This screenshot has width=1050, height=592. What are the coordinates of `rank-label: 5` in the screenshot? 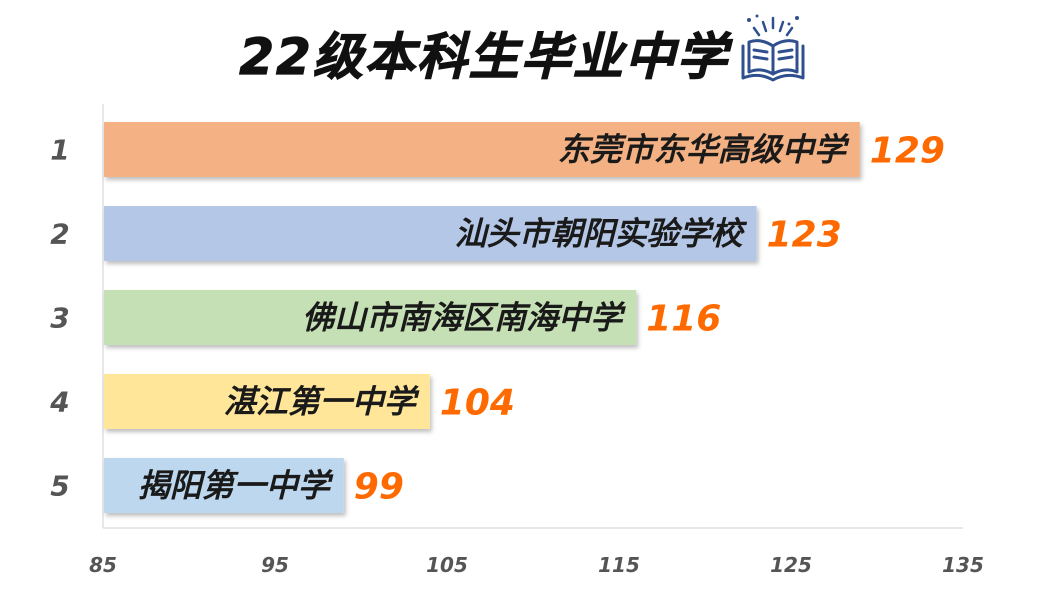 It's located at (59, 486).